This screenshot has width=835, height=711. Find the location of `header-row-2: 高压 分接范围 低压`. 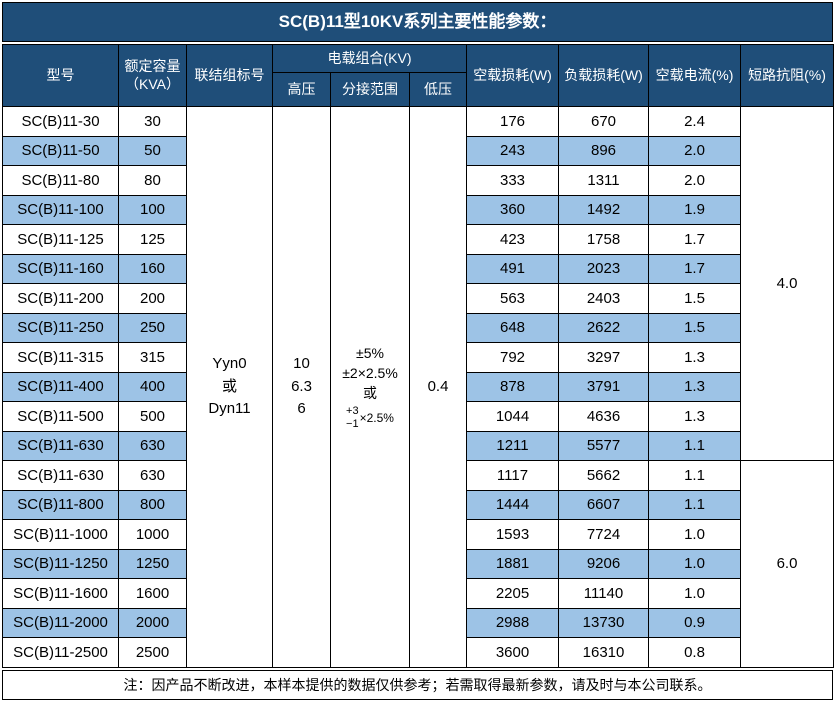

header-row-2: 高压 分接范围 低压 is located at coordinates (418, 89).